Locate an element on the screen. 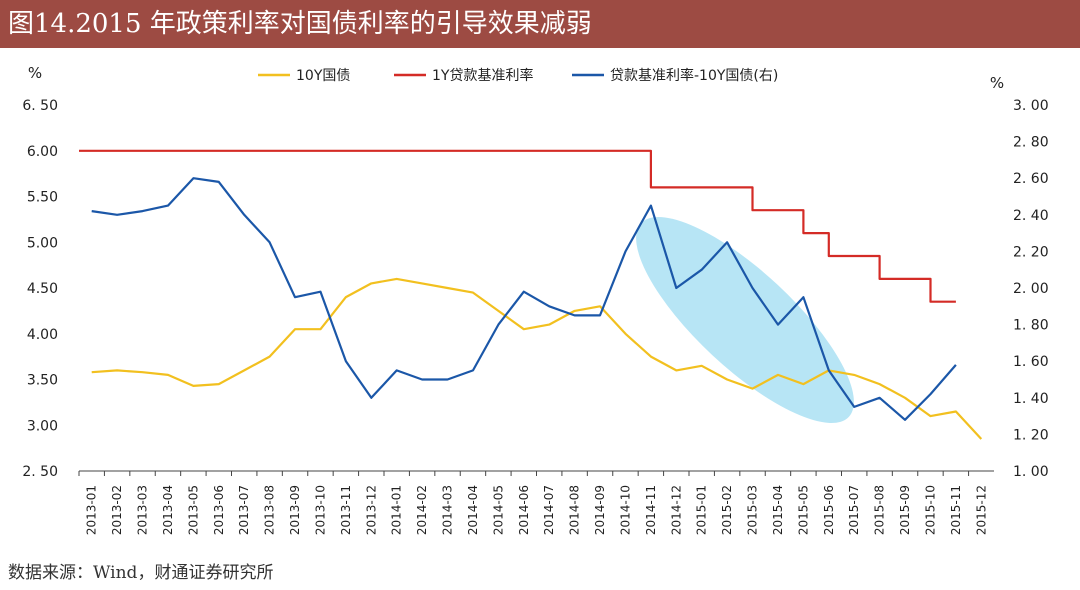 This screenshot has width=1080, height=590. figure-title: 图14.2015 年政策利率对国债利率的引导效果减弱 is located at coordinates (300, 24).